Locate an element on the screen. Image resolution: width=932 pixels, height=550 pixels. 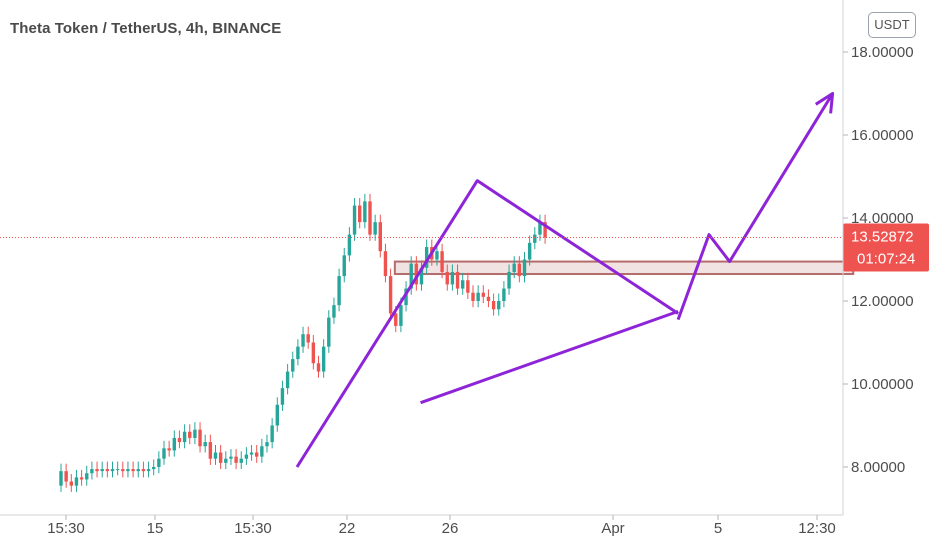
arrow-head is located at coordinates (824, 103).